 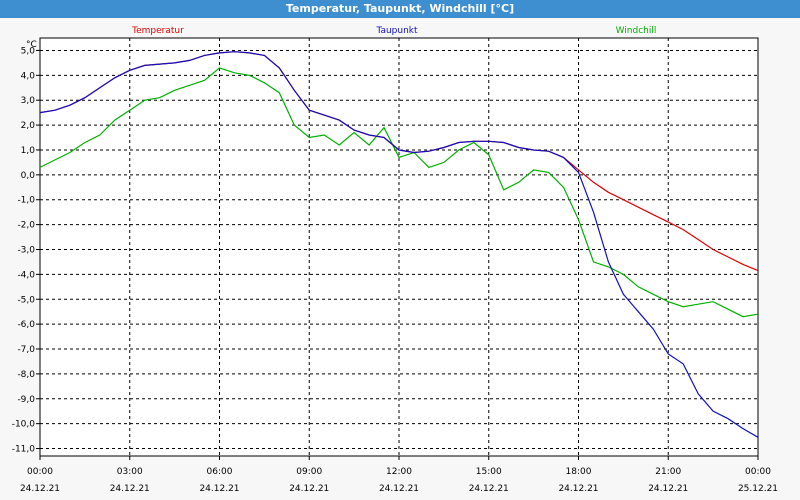 What do you see at coordinates (399, 472) in the screenshot?
I see `x-tick-time: 12:00` at bounding box center [399, 472].